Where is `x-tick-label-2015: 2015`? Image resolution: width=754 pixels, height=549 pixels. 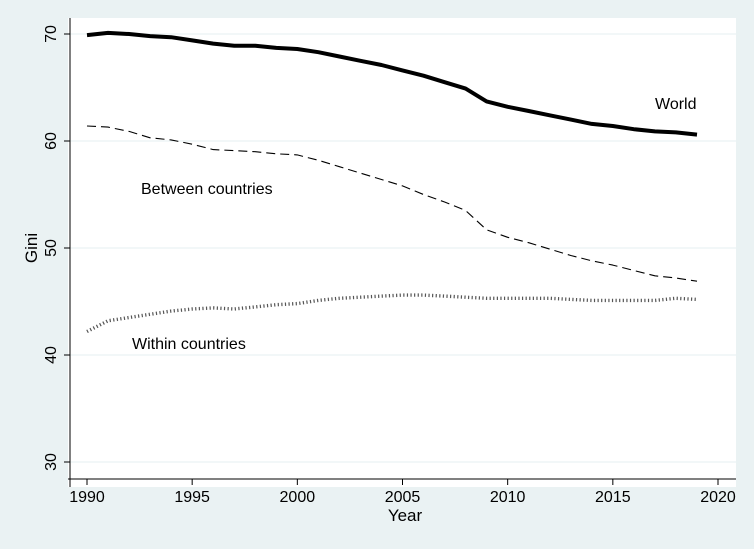
x-tick-label-2015: 2015 is located at coordinates (613, 497).